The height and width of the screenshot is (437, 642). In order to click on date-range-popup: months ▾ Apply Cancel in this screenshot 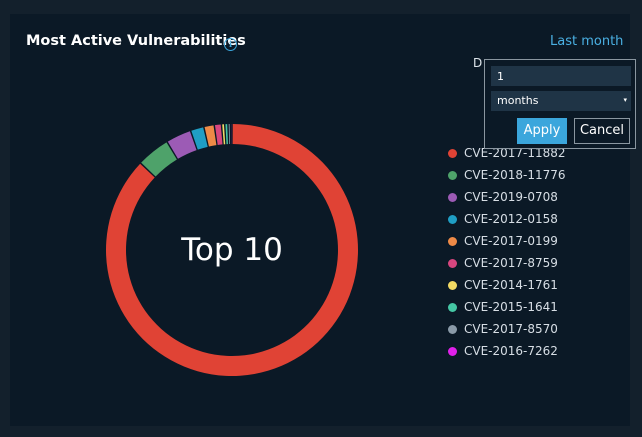, I will do `click(560, 104)`.